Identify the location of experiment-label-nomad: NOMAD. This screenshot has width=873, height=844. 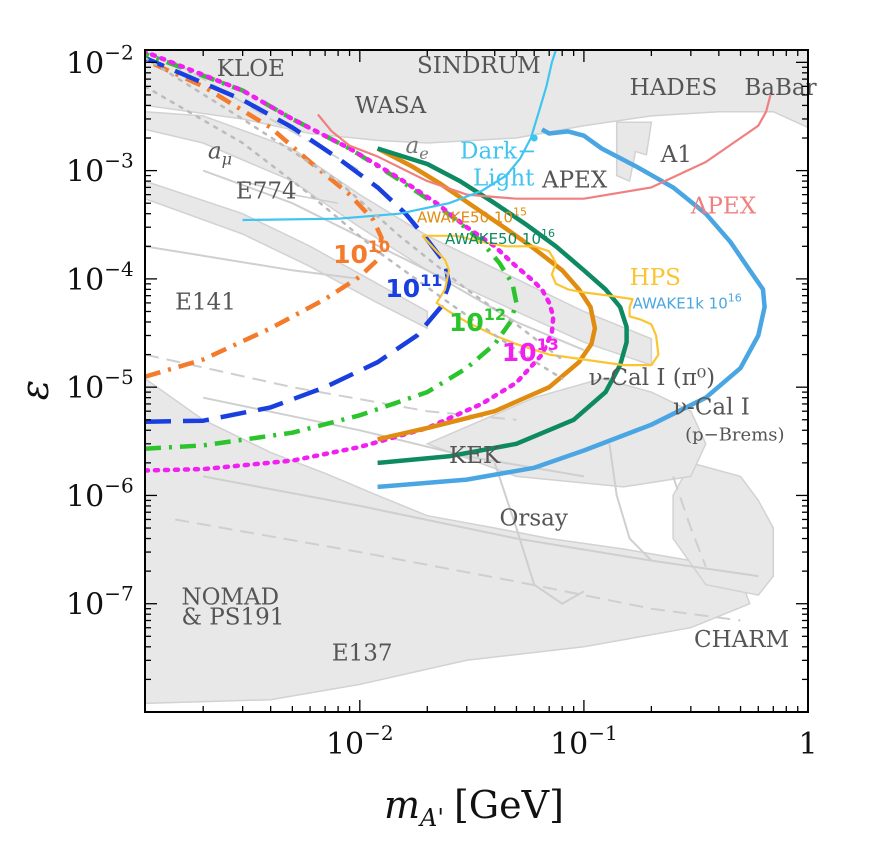
(230, 598).